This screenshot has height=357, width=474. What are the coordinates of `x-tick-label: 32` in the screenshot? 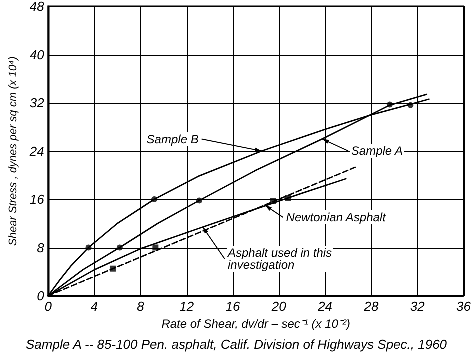 It's located at (418, 306).